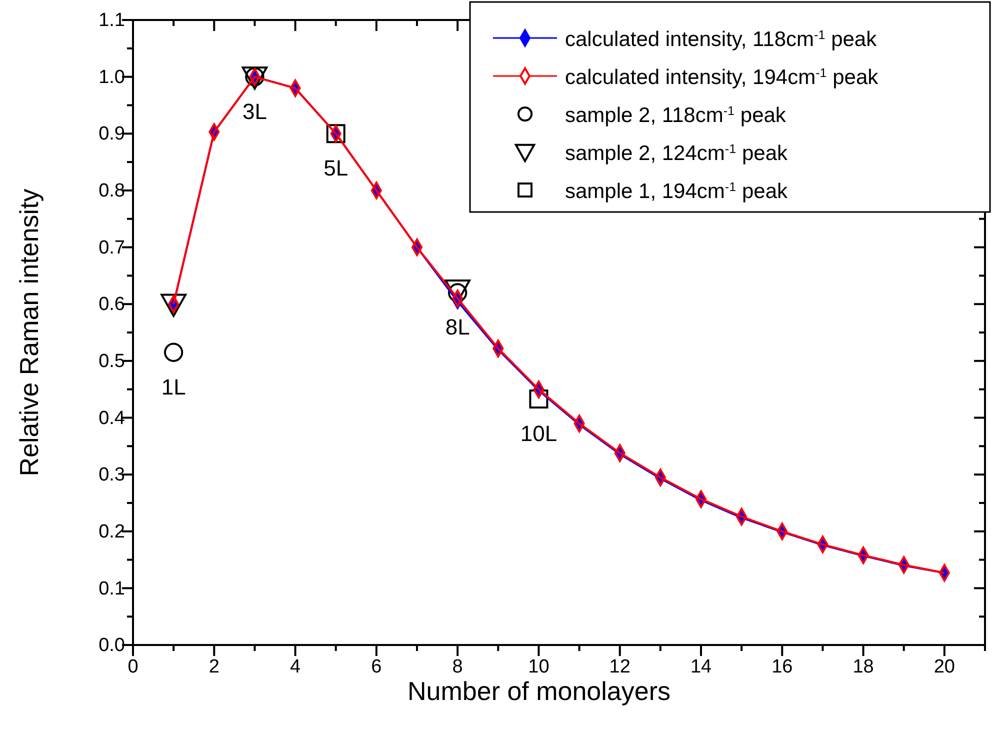 This screenshot has width=993, height=754. Describe the element at coordinates (254, 111) in the screenshot. I see `annotation: 3L` at that location.